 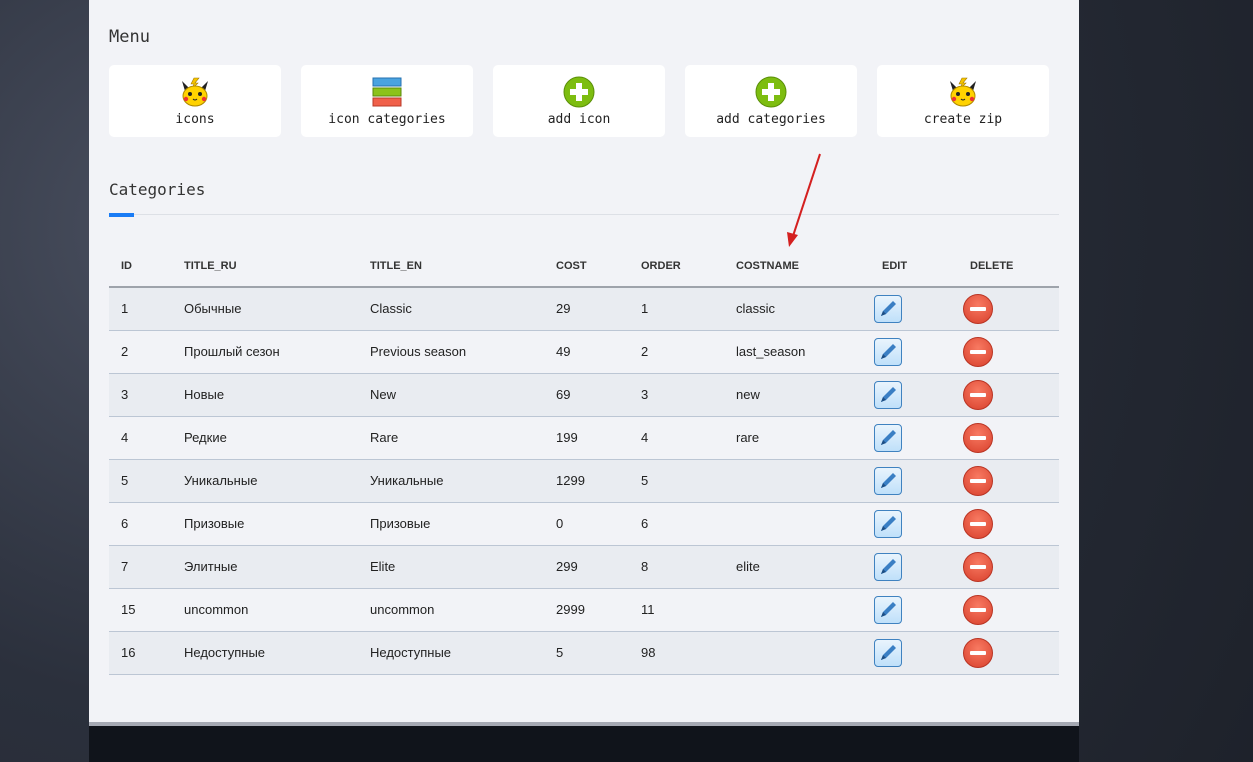 I want to click on cell: 3, so click(x=140, y=395).